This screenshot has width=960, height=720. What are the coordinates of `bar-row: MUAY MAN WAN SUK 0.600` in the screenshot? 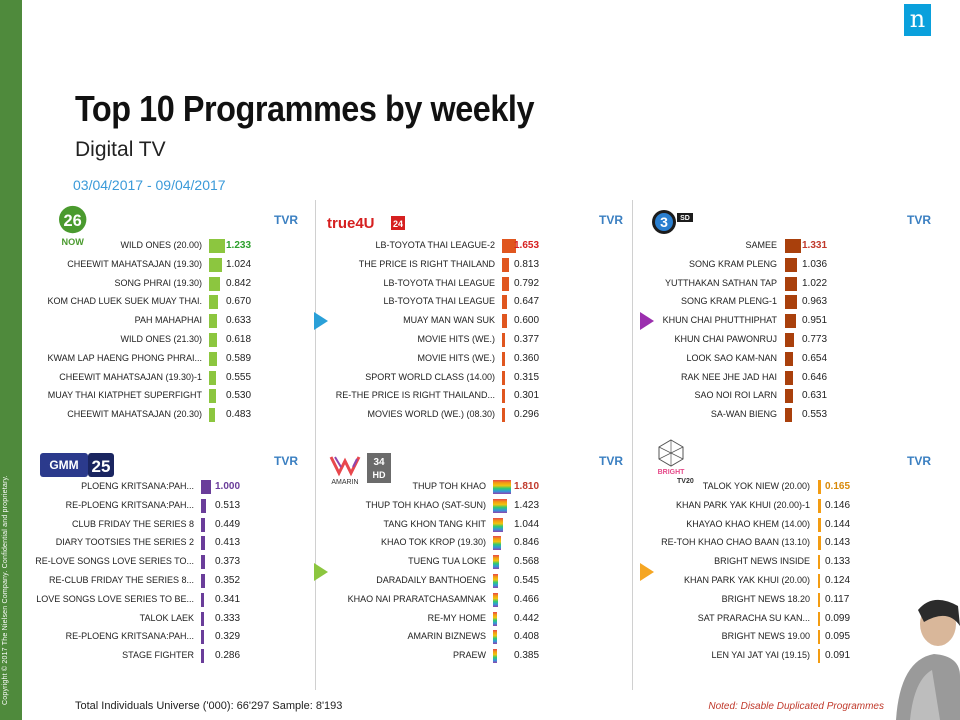 It's located at (465, 322).